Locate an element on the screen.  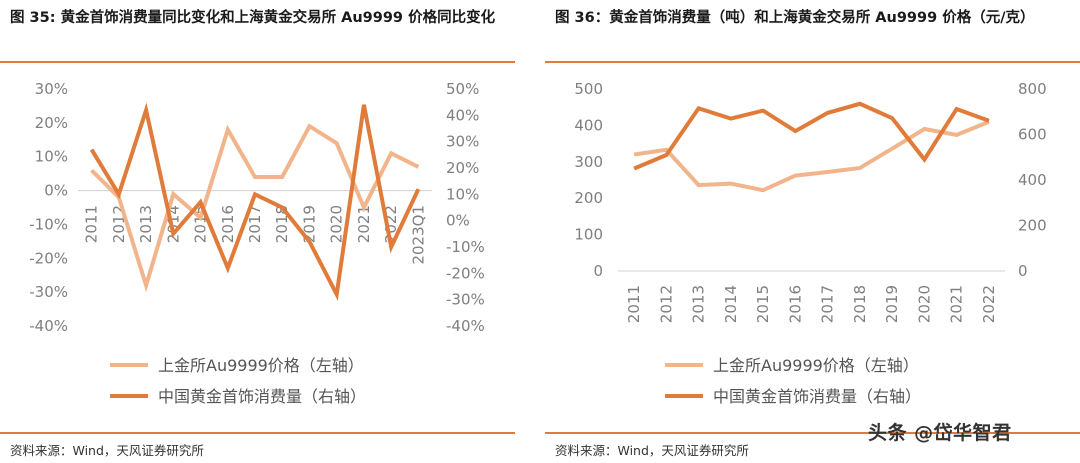
y-right-tick-label: 50% is located at coordinates (462, 89).